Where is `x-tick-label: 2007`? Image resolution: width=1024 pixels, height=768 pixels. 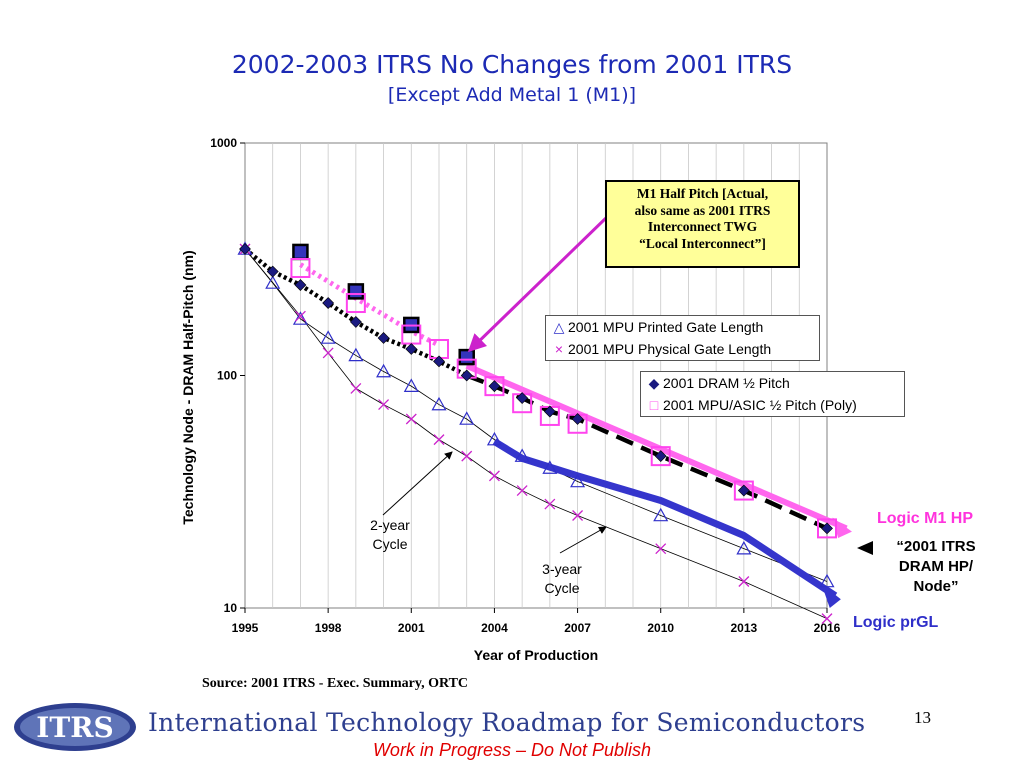
x-tick-label: 2007 is located at coordinates (577, 628).